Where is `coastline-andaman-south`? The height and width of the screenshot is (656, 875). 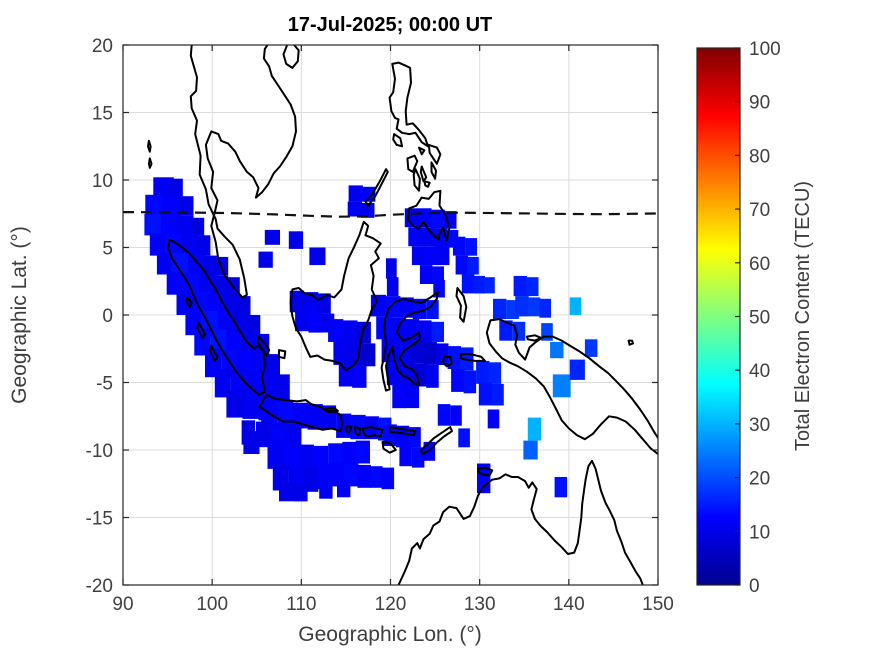 coastline-andaman-south is located at coordinates (150, 163).